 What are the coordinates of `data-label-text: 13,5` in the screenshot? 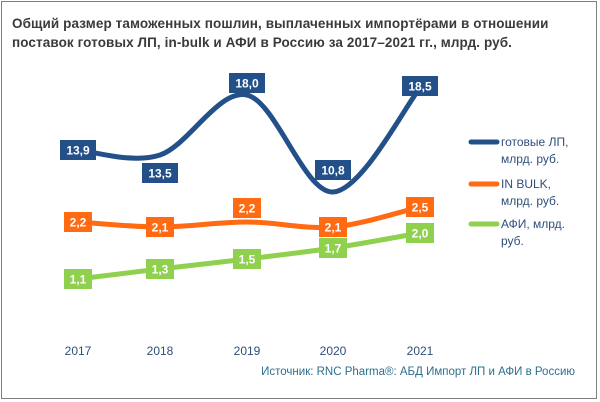 It's located at (160, 174).